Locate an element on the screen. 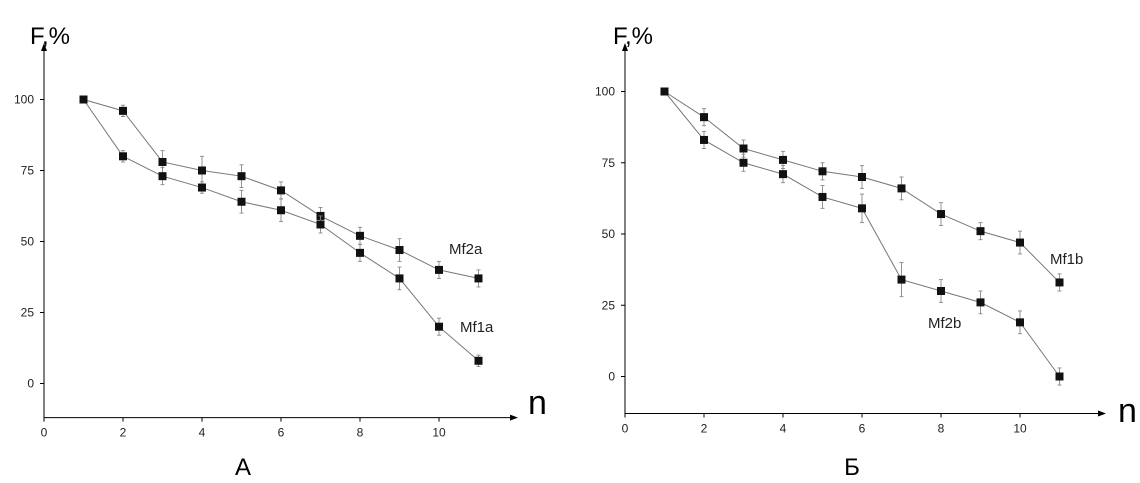 The image size is (1140, 483). series-label: Mf1b is located at coordinates (1066, 259).